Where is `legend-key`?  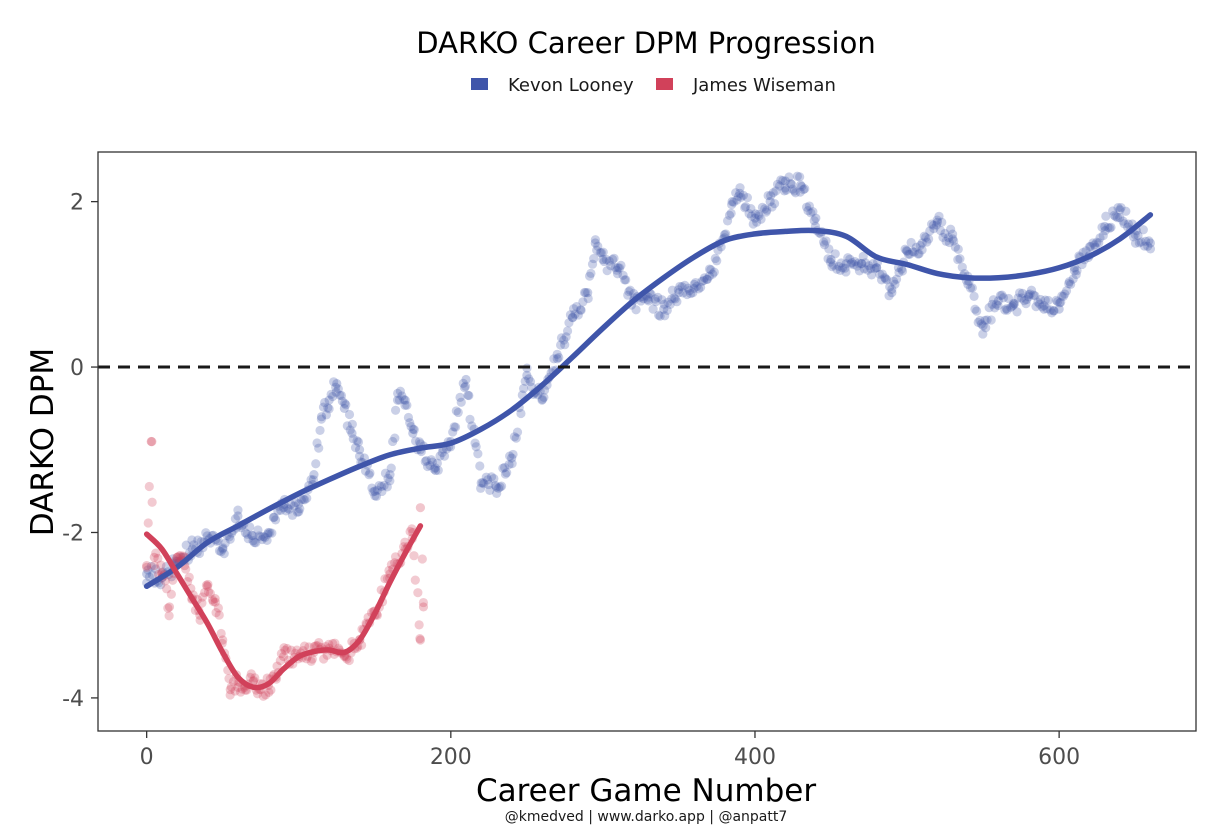
legend-key is located at coordinates (664, 84).